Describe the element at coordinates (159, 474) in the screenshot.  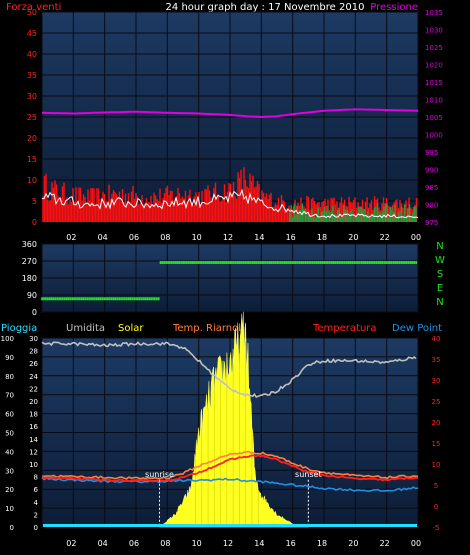
I see `sunrise-label: sunrise` at that location.